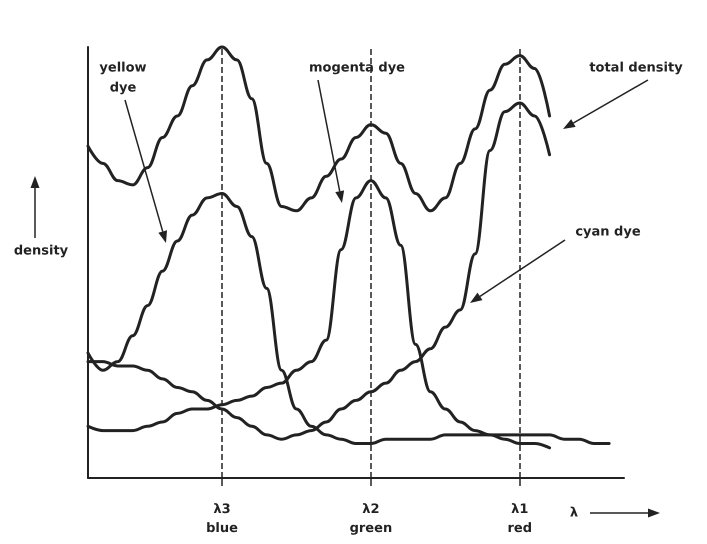  Describe the element at coordinates (357, 68) in the screenshot. I see `annotation: mogenta dye` at that location.